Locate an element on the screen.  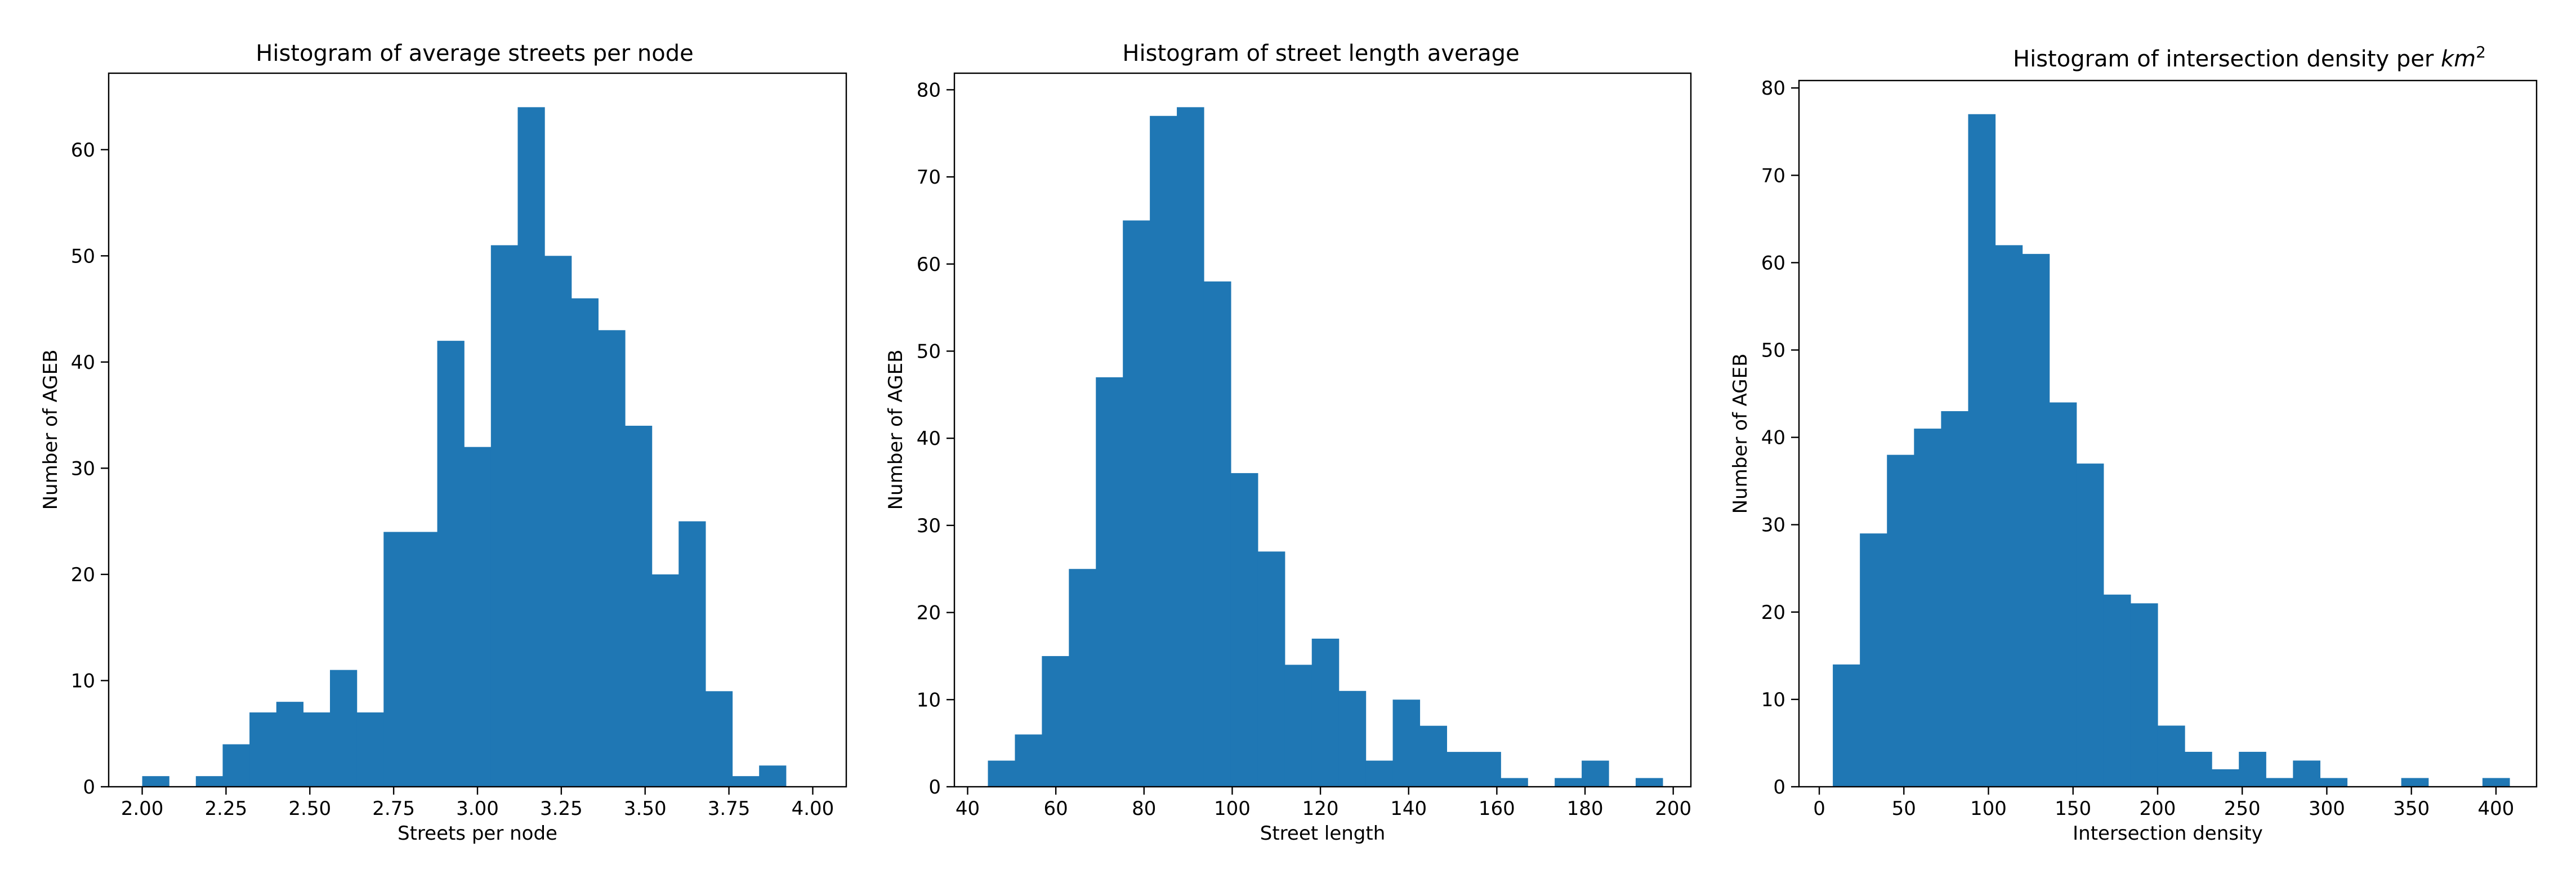
x-tick-label: 2.25 is located at coordinates (226, 808).